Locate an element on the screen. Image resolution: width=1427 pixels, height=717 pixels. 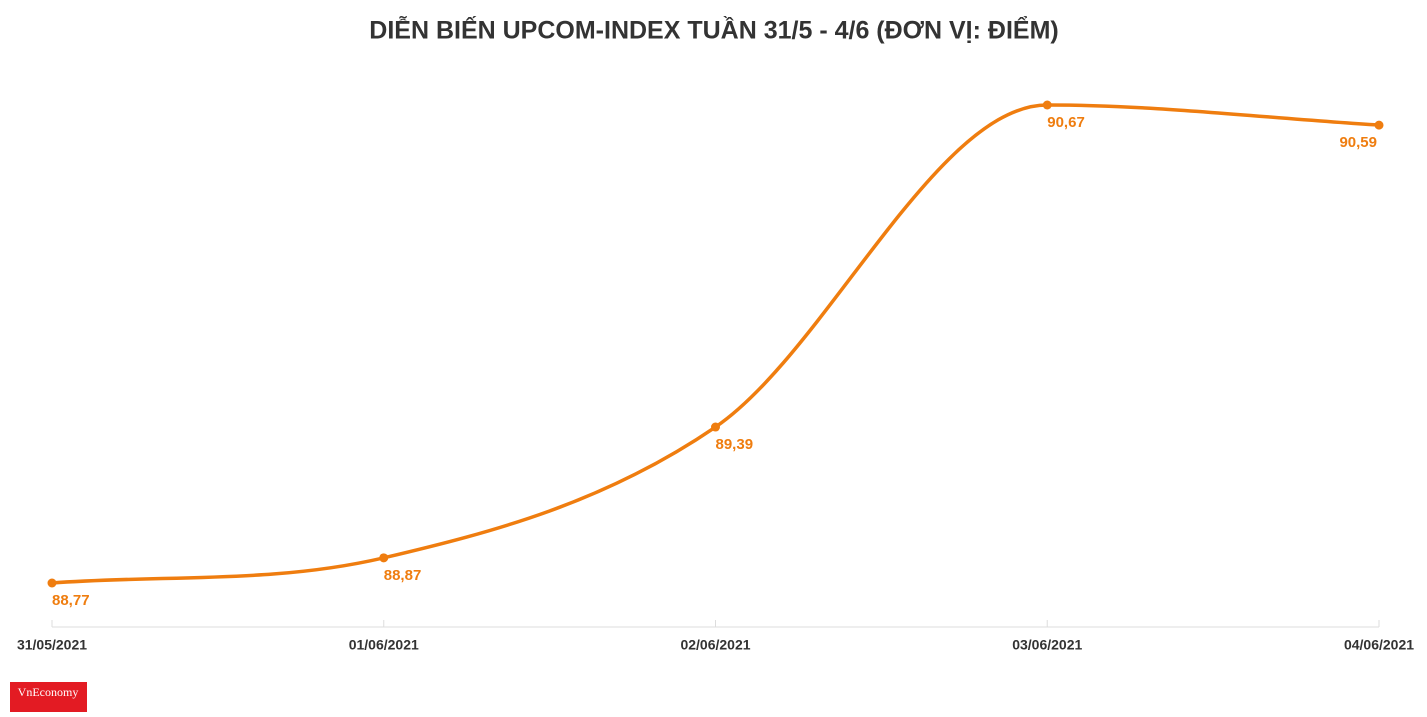
x-tick-label: 02/06/2021 is located at coordinates (715, 645).